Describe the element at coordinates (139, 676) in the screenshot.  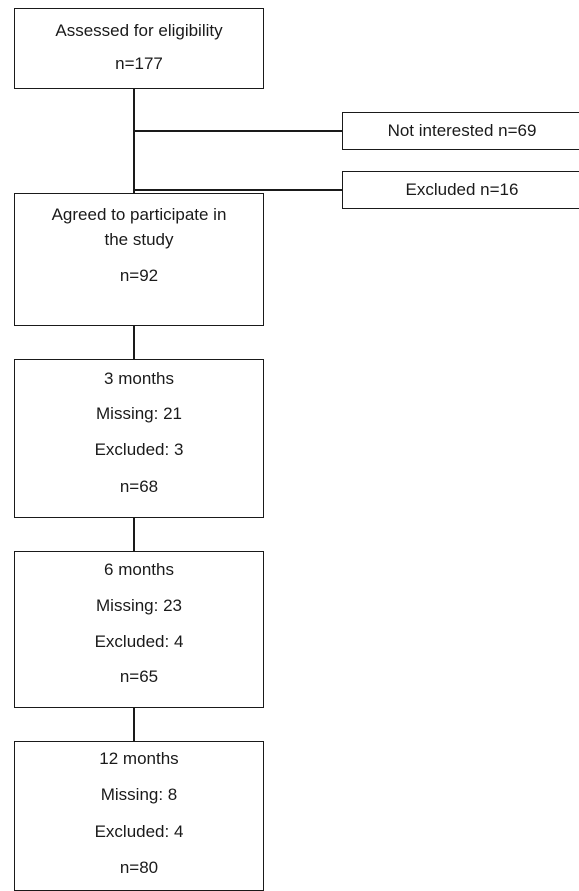
I see `followup-n: n=65` at that location.